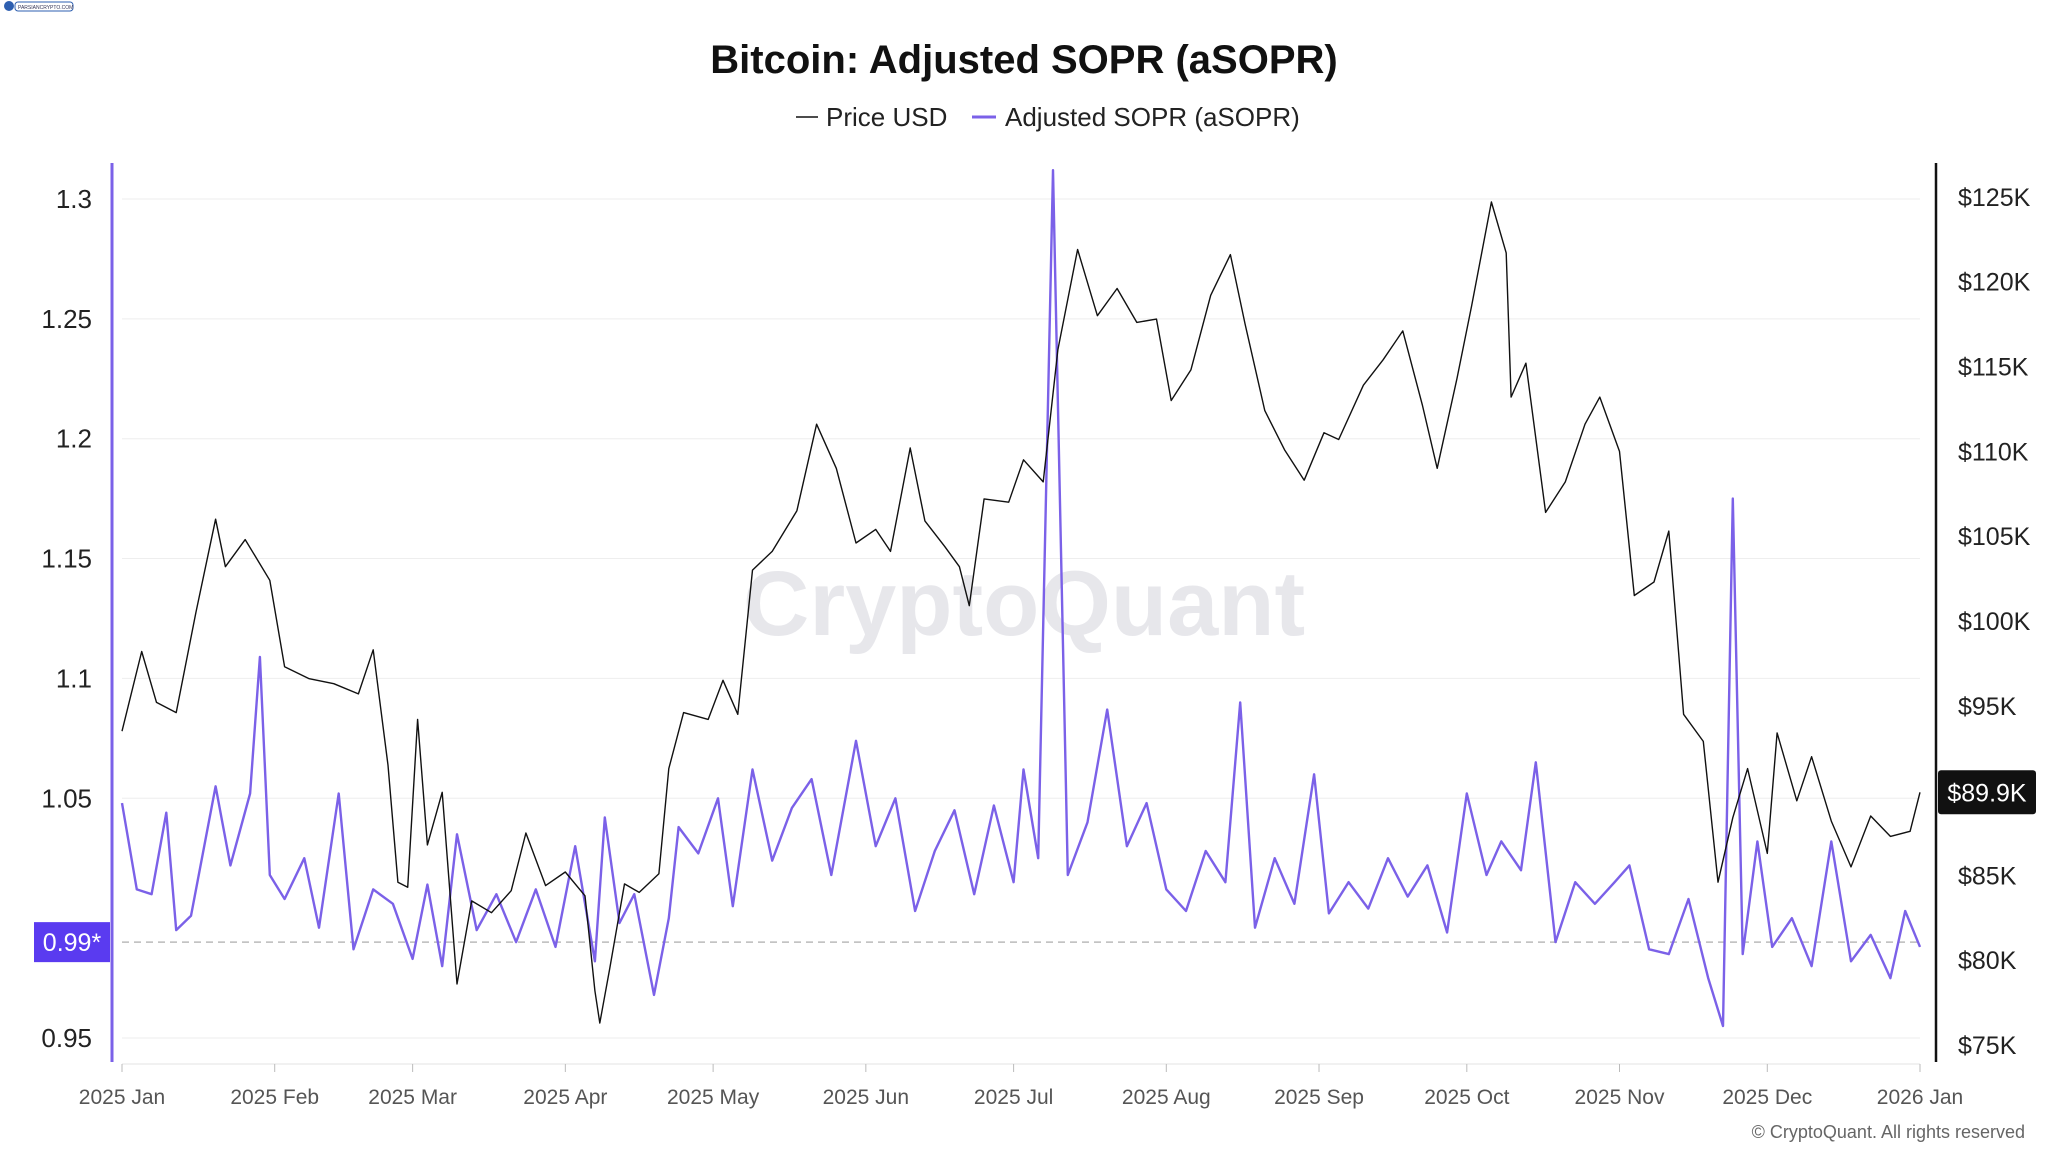 The height and width of the screenshot is (1152, 2048). What do you see at coordinates (1319, 1097) in the screenshot?
I see `x-tick-8: 2025 Sep` at bounding box center [1319, 1097].